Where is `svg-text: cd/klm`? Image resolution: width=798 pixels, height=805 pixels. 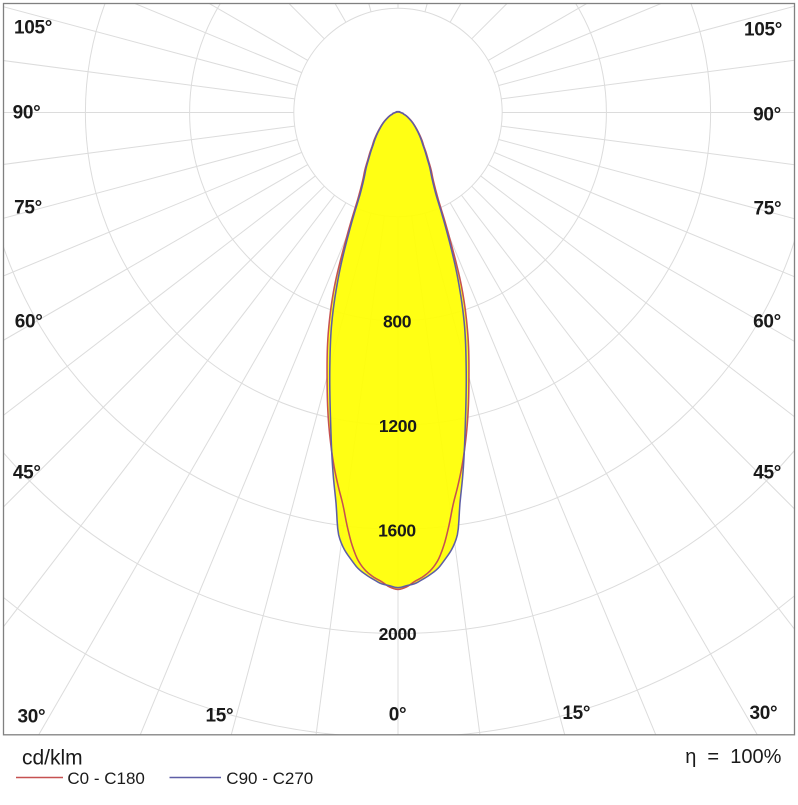
svg-text: cd/klm is located at coordinates (52, 758).